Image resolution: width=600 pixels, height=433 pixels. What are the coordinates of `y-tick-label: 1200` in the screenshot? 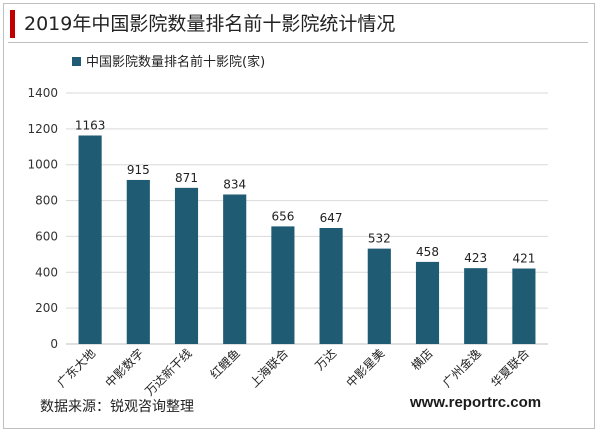 It's located at (42, 129).